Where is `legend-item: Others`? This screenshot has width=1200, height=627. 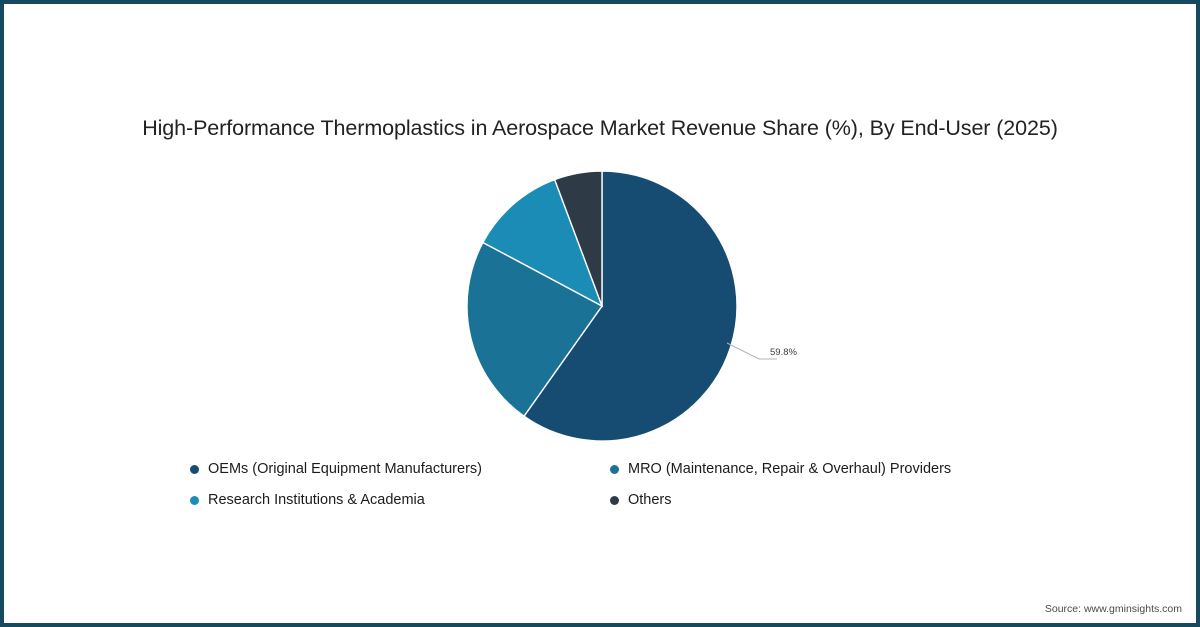 legend-item: Others is located at coordinates (820, 500).